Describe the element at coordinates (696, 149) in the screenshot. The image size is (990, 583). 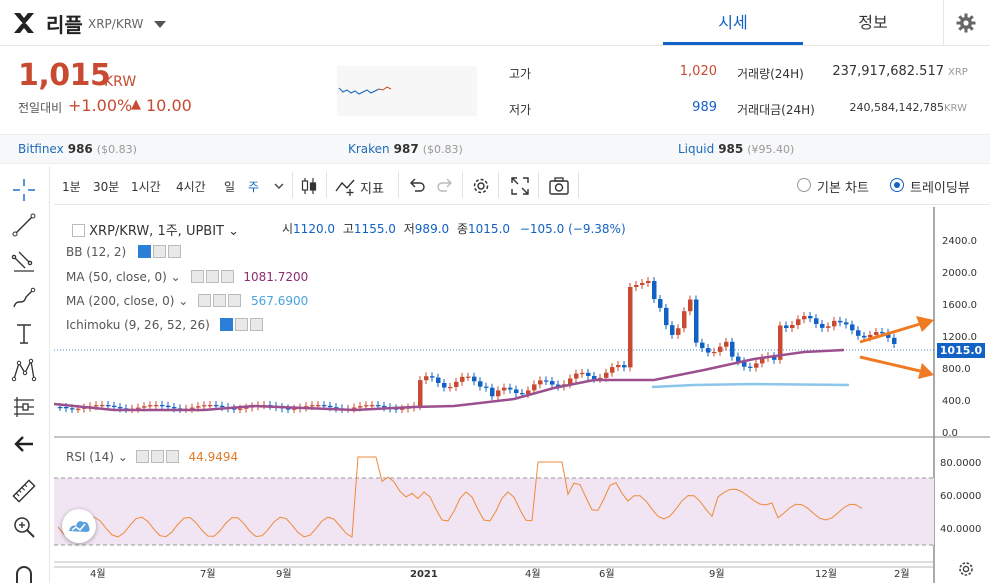
I see `exchange-name: Liquid` at that location.